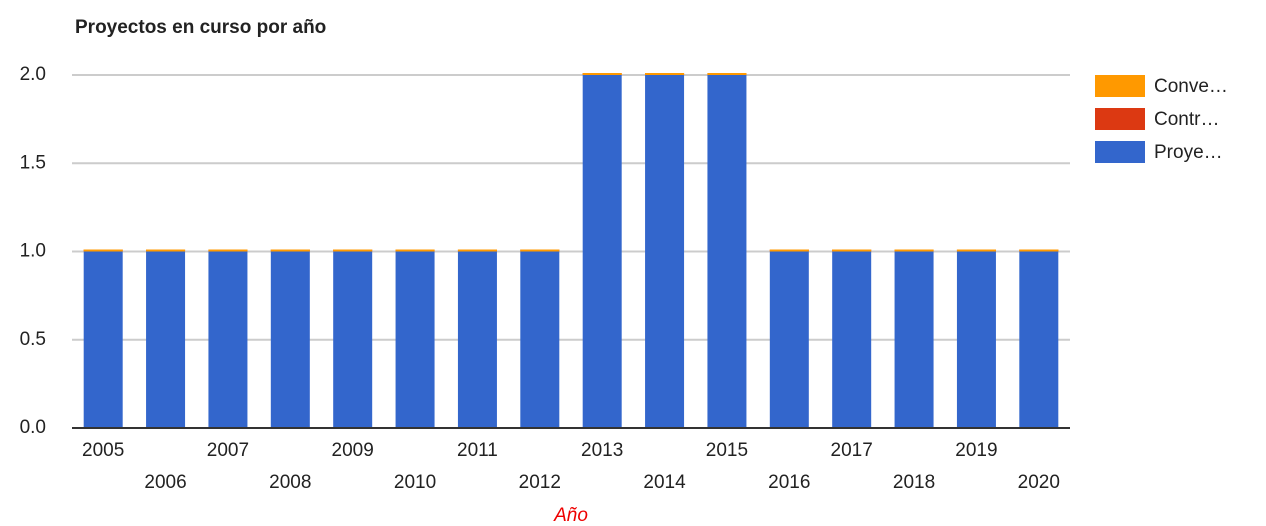  What do you see at coordinates (664, 482) in the screenshot?
I see `x-tick-label: 2014` at bounding box center [664, 482].